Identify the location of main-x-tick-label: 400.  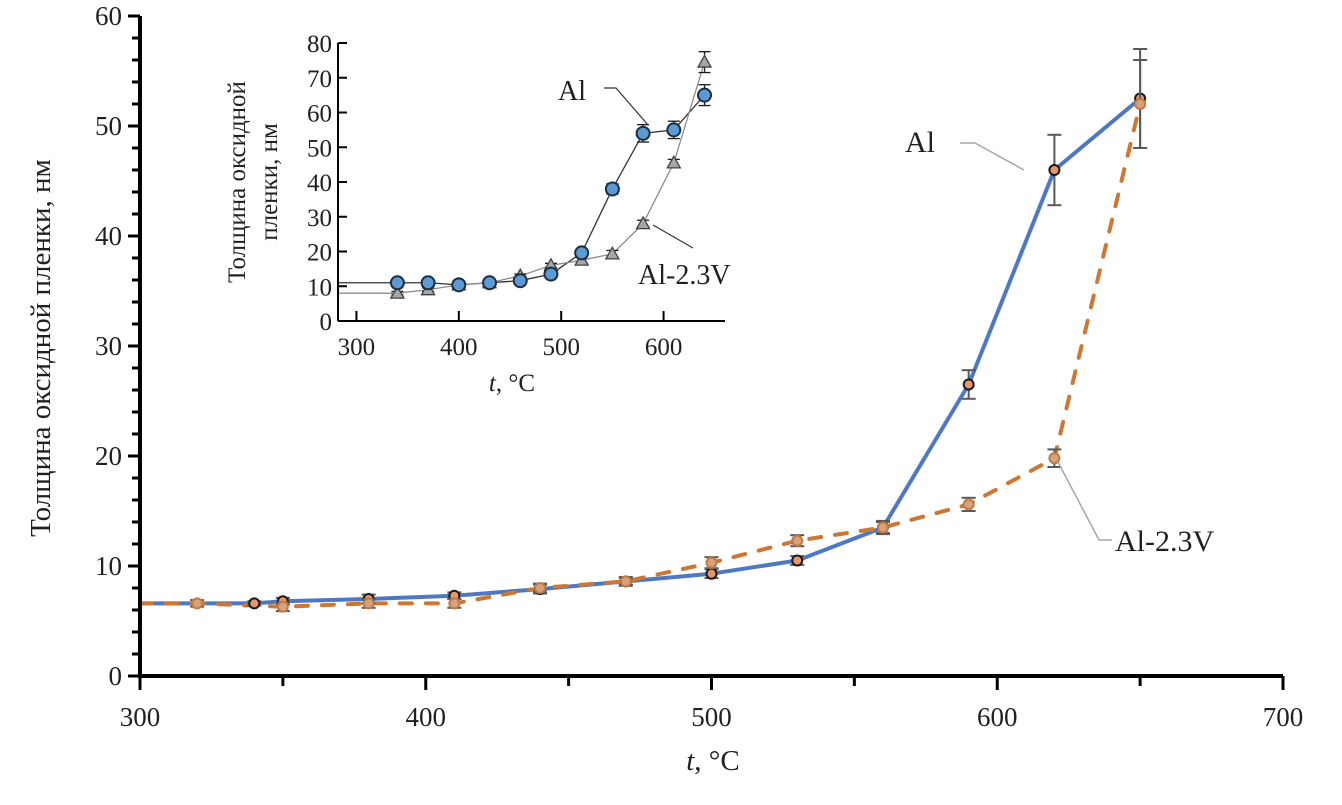
(426, 717).